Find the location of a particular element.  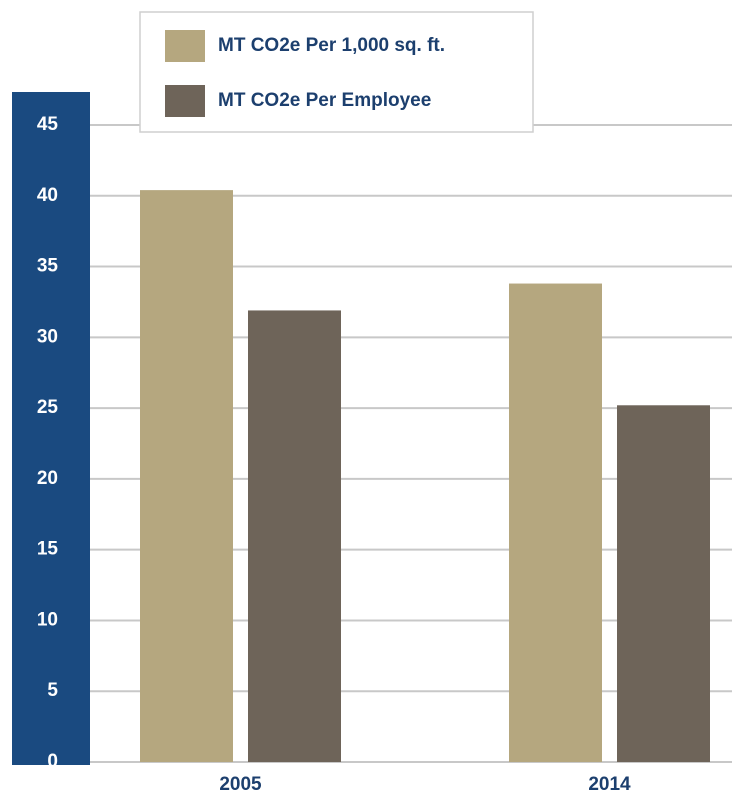

y-tick-label: 0 is located at coordinates (52, 761).